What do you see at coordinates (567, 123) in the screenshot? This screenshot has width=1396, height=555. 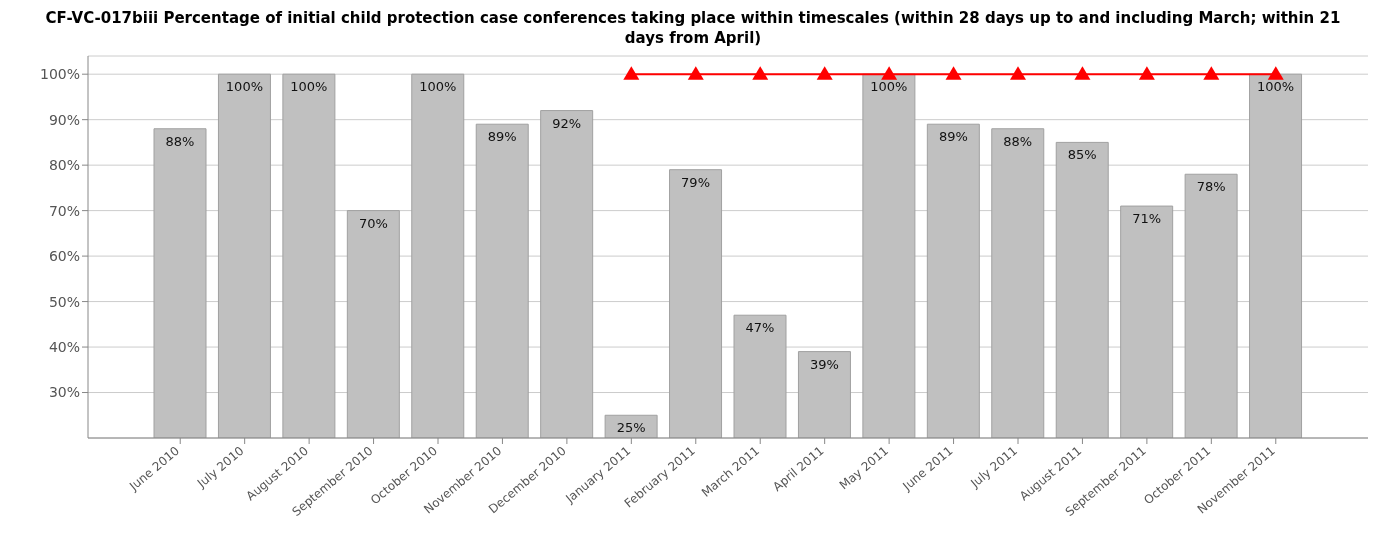 I see `data-label: 92%` at bounding box center [567, 123].